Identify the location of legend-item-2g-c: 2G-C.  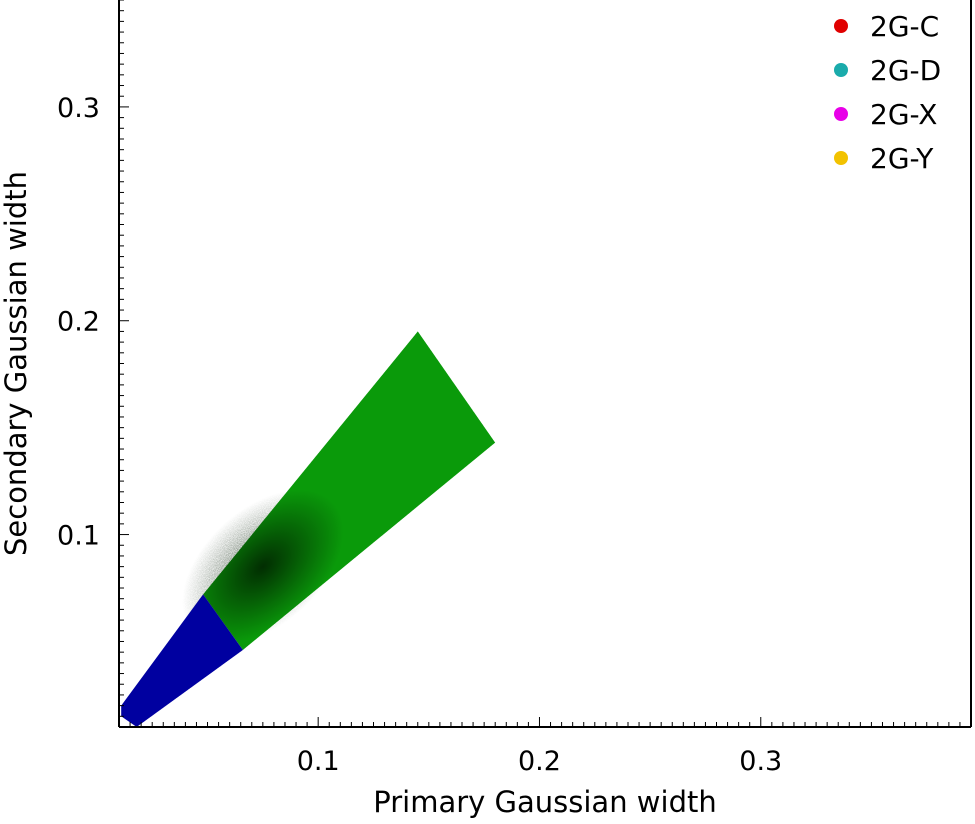
(886, 26).